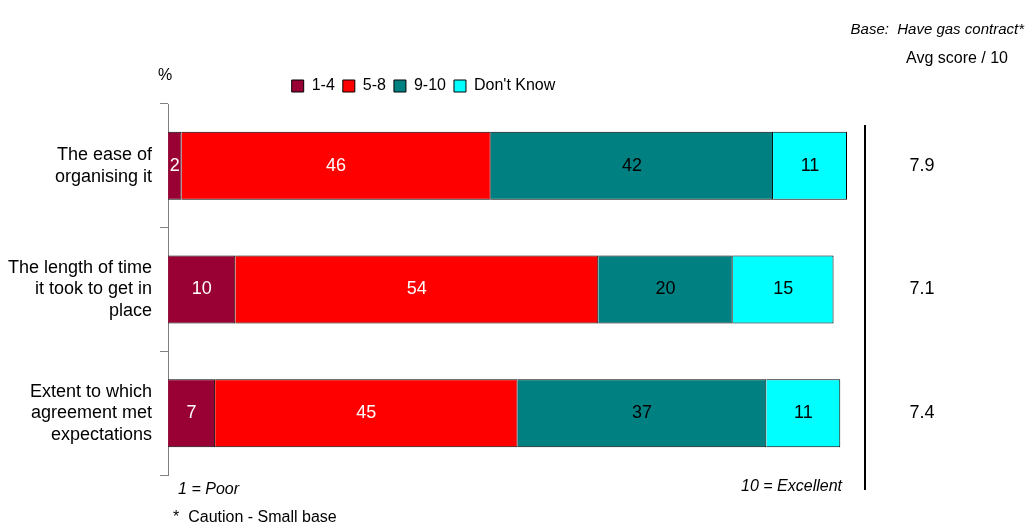 This screenshot has height=530, width=1032. What do you see at coordinates (416, 288) in the screenshot?
I see `data-label: 54` at bounding box center [416, 288].